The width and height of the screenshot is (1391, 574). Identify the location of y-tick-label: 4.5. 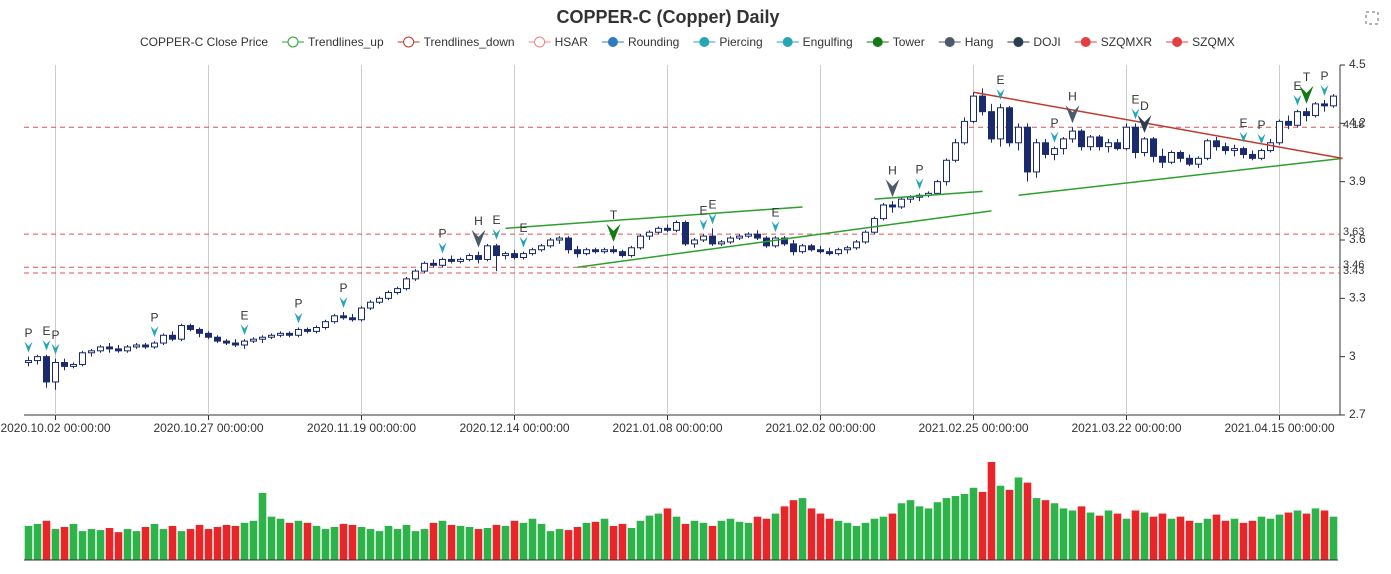
(1357, 64).